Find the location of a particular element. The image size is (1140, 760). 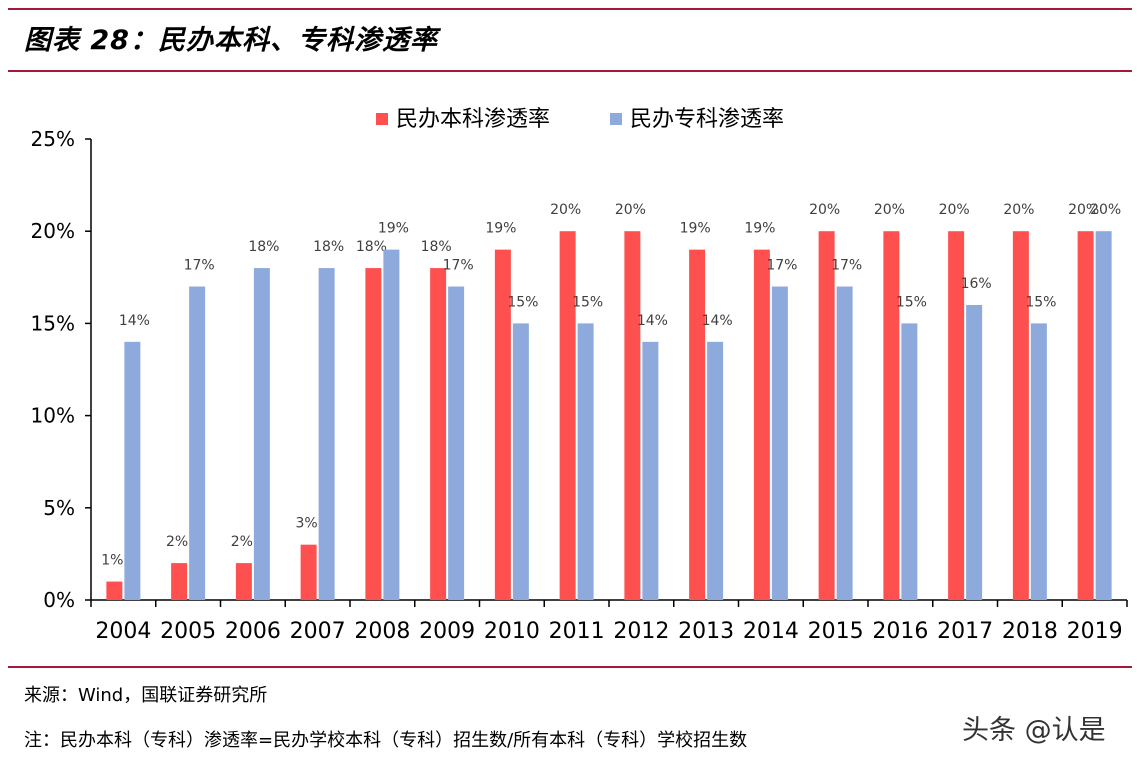

source-text: 来源：Wind，国联证券研究所 is located at coordinates (146, 695).